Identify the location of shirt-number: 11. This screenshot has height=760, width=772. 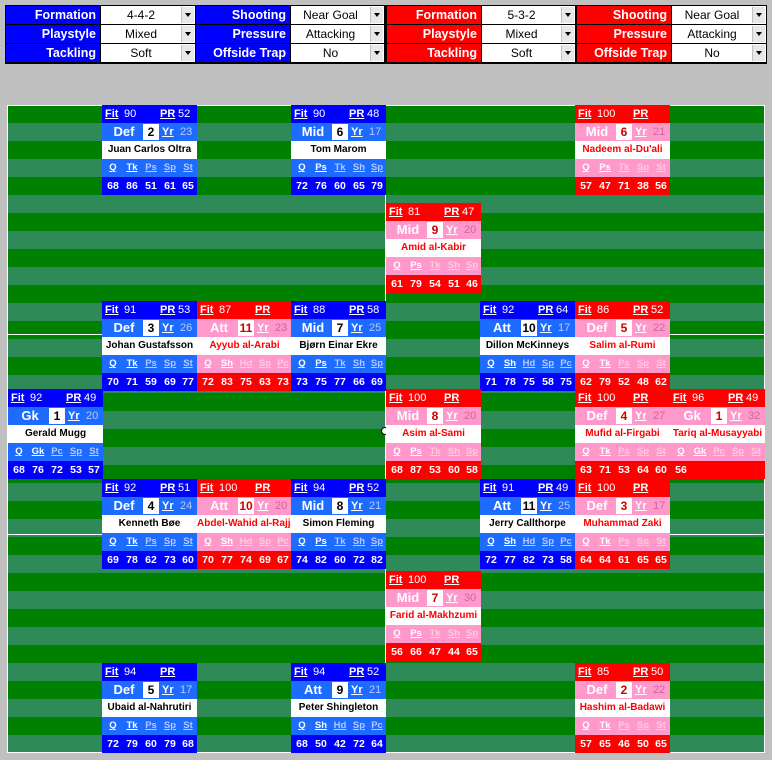
(246, 328).